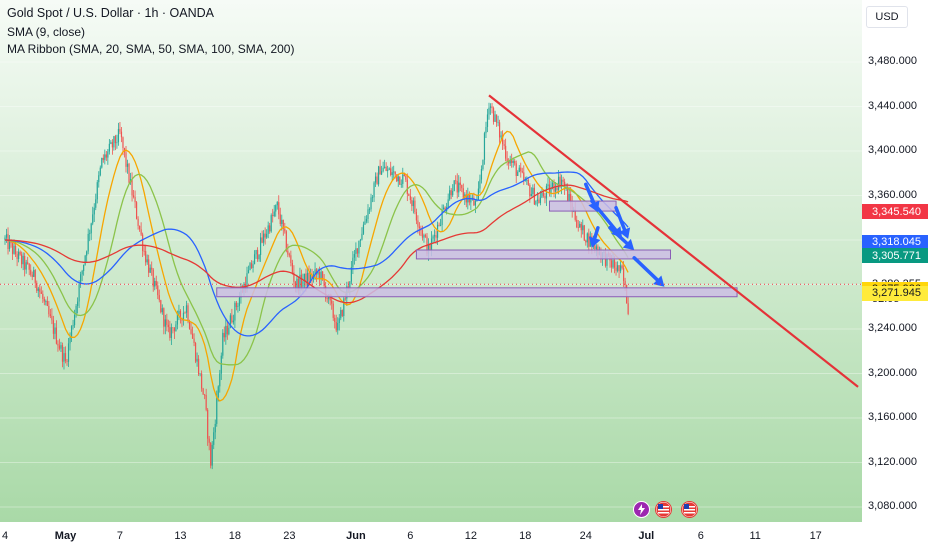 The image size is (932, 550). Describe the element at coordinates (65, 536) in the screenshot. I see `time-tick-label: May` at that location.